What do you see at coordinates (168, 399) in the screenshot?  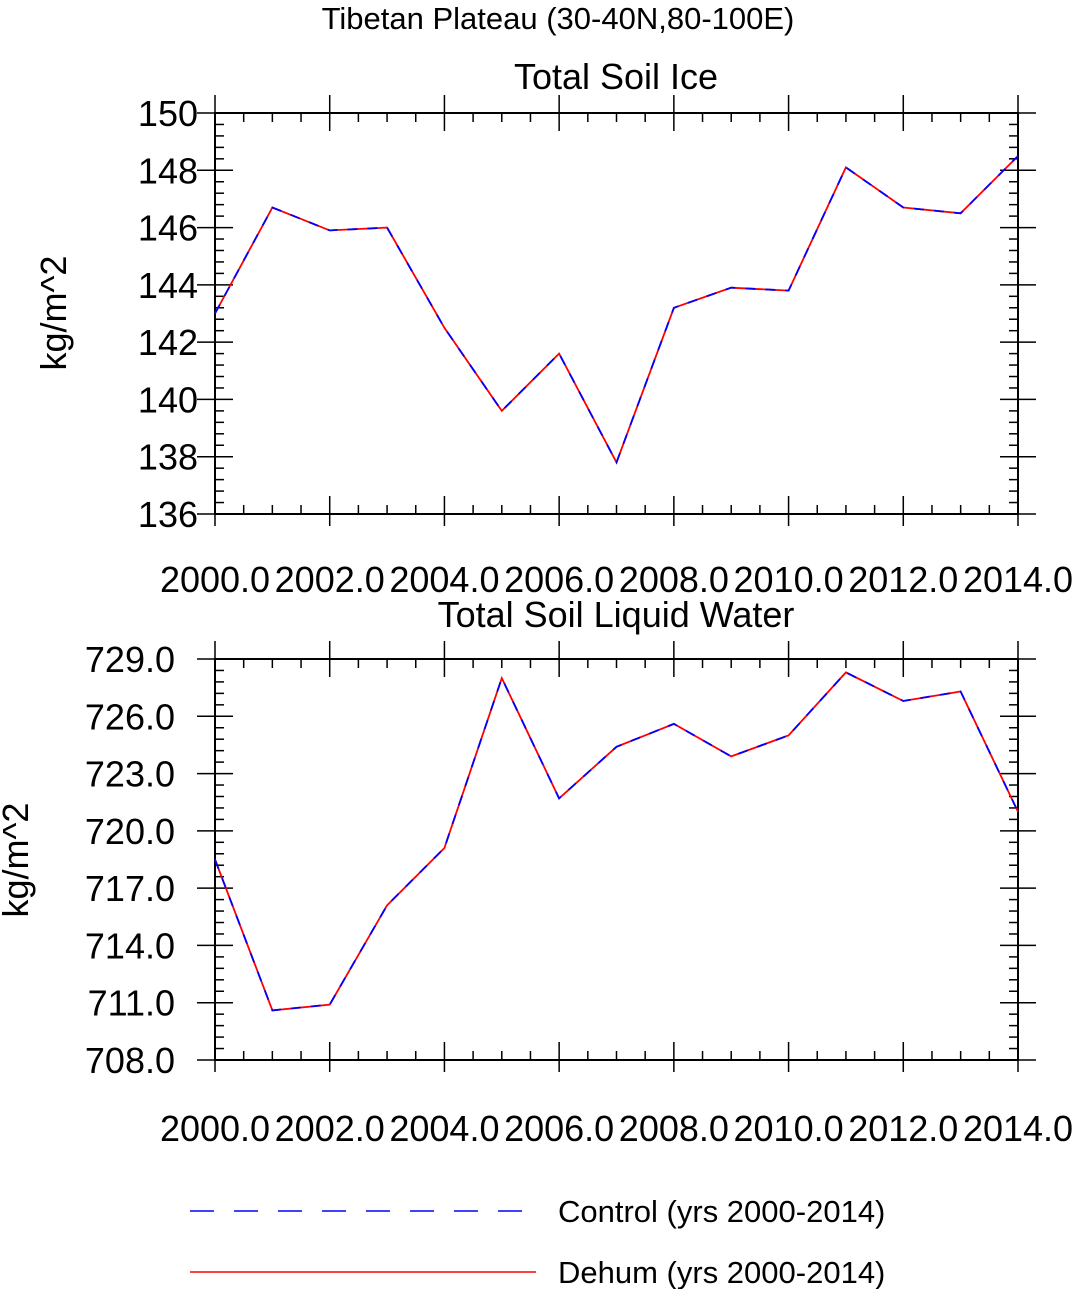 I see `y-tick-label: 140` at bounding box center [168, 399].